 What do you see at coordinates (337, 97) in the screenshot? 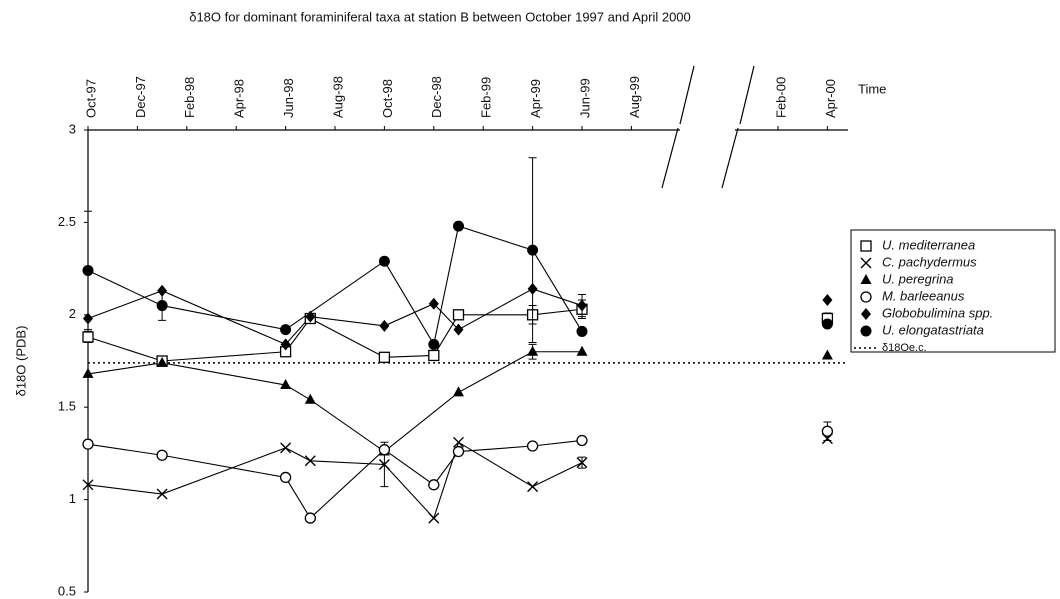
I see `x-tick-label: Aug-98` at bounding box center [337, 97].